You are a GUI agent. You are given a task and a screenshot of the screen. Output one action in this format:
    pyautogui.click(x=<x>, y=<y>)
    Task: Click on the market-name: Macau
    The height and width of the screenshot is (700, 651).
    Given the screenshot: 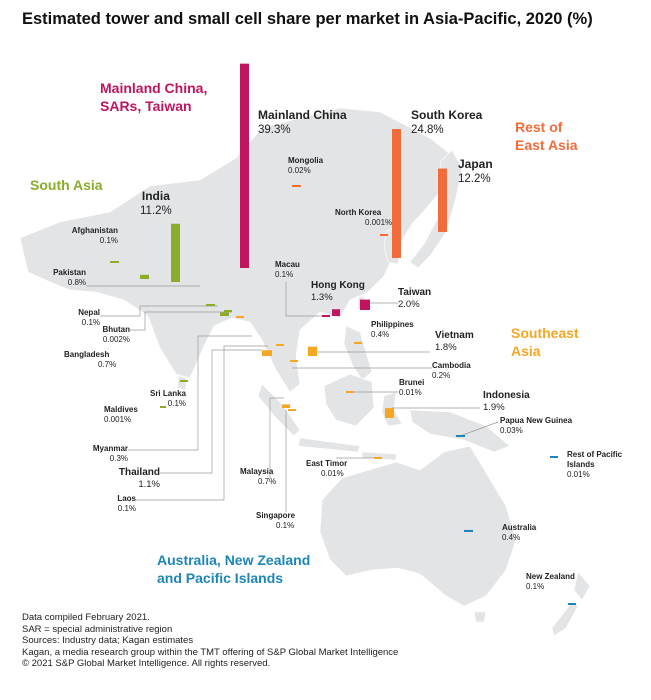 What is the action you would take?
    pyautogui.click(x=287, y=264)
    